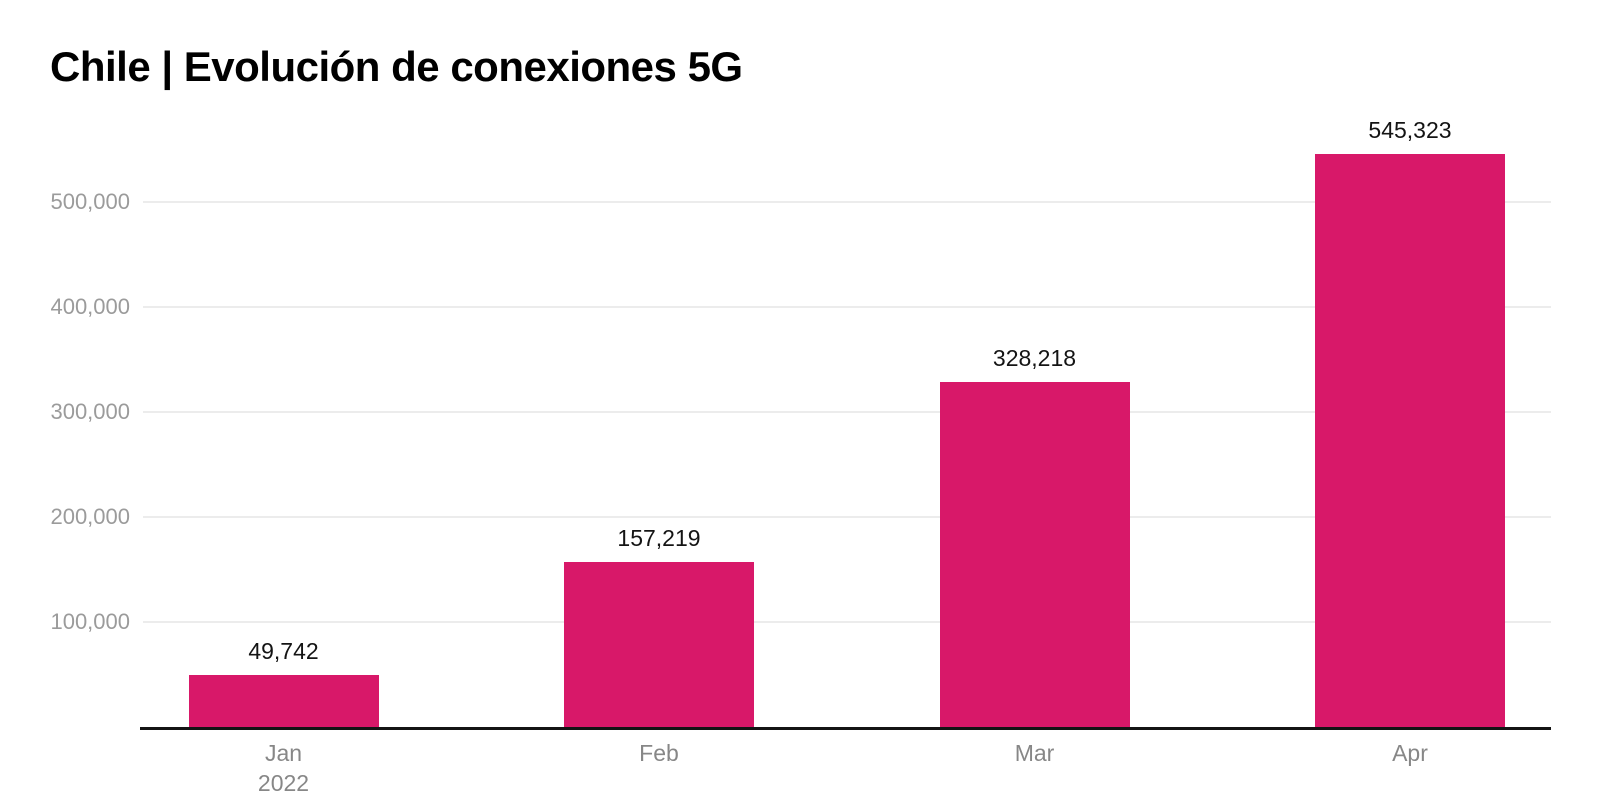 The image size is (1600, 805). Describe the element at coordinates (90, 306) in the screenshot. I see `y-axis-tick-label: 400,000` at that location.